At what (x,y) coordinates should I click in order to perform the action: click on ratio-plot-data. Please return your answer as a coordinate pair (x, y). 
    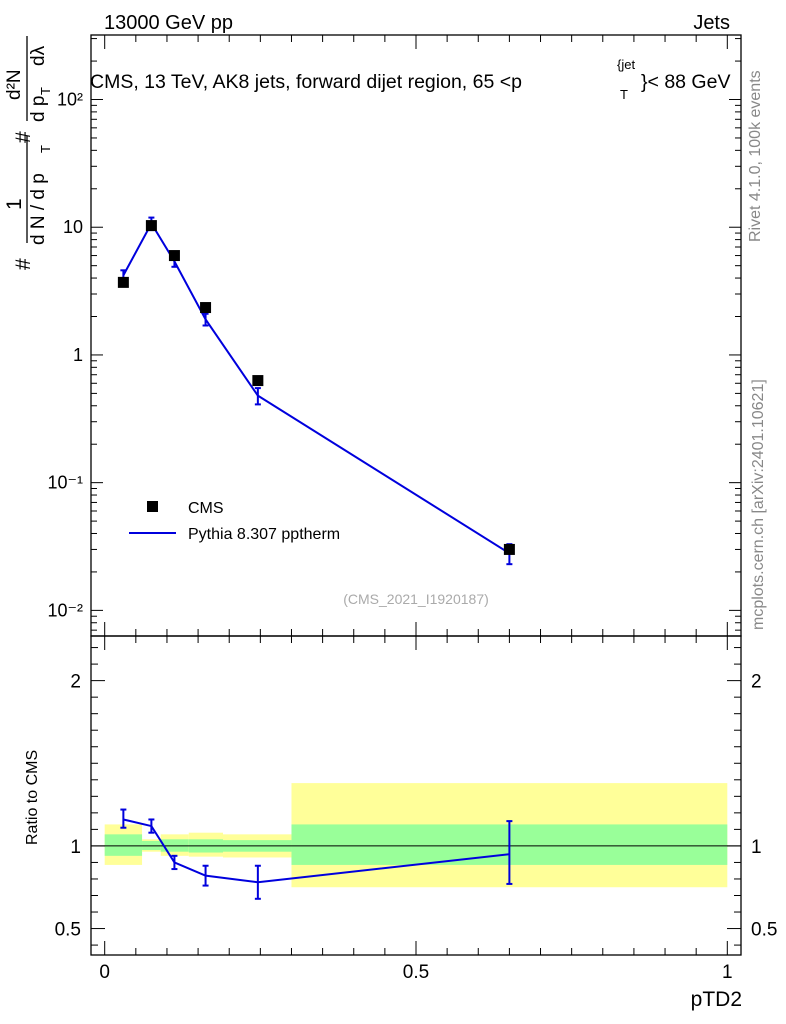
    Looking at the image, I should click on (316, 854).